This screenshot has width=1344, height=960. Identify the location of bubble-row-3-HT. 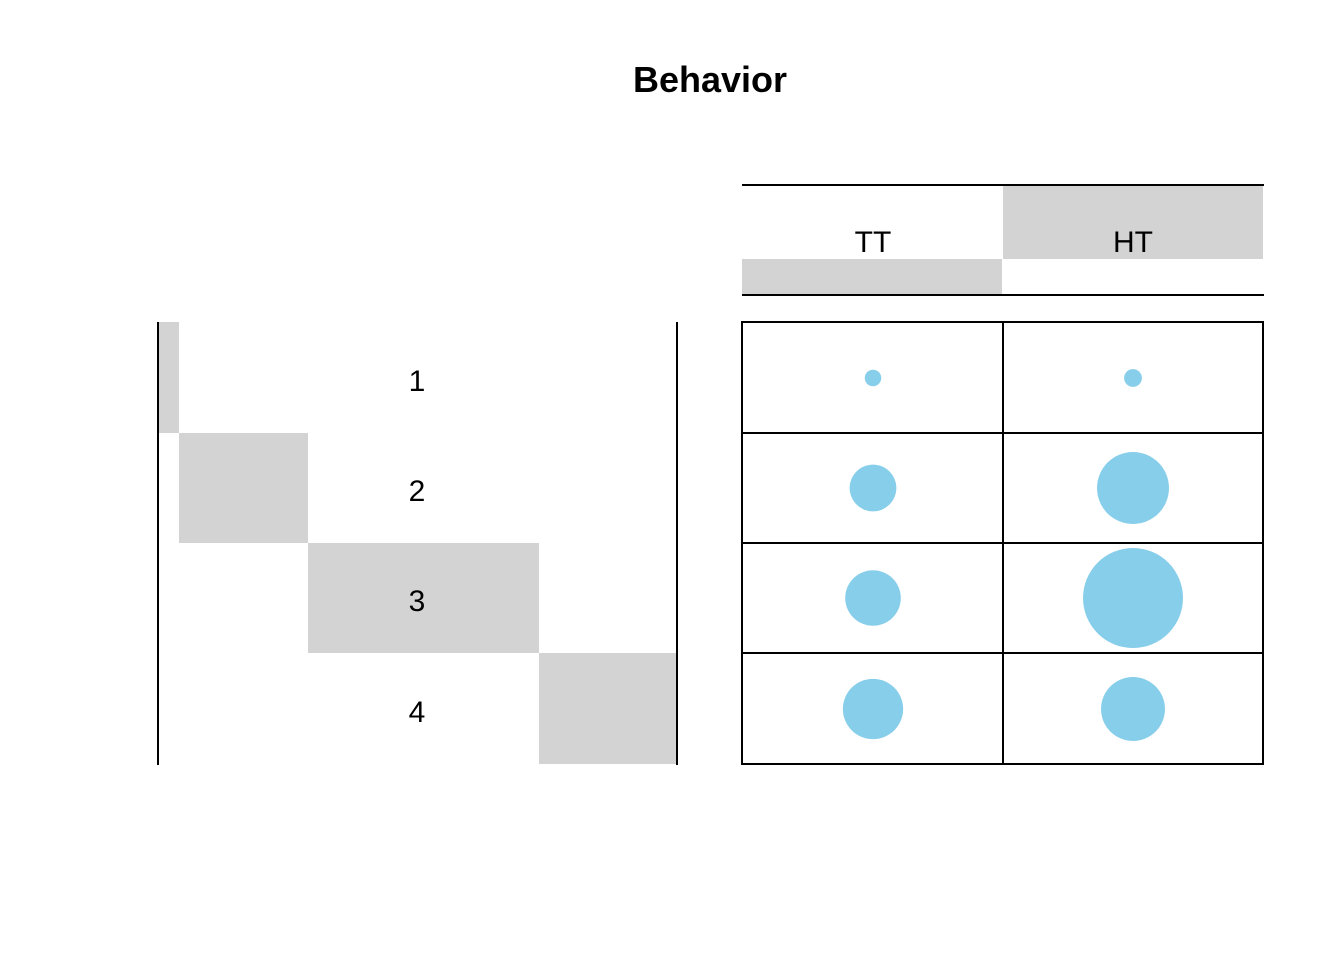
(1133, 598).